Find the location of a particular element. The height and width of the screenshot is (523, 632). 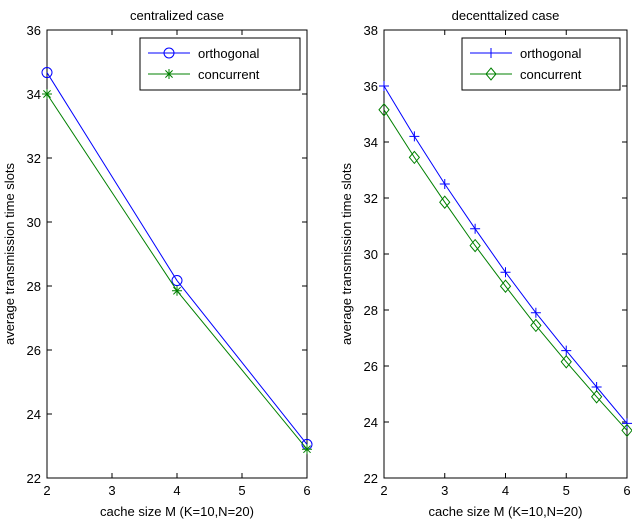

chart-2-legend: orthogonal concurrent is located at coordinates (541, 64).